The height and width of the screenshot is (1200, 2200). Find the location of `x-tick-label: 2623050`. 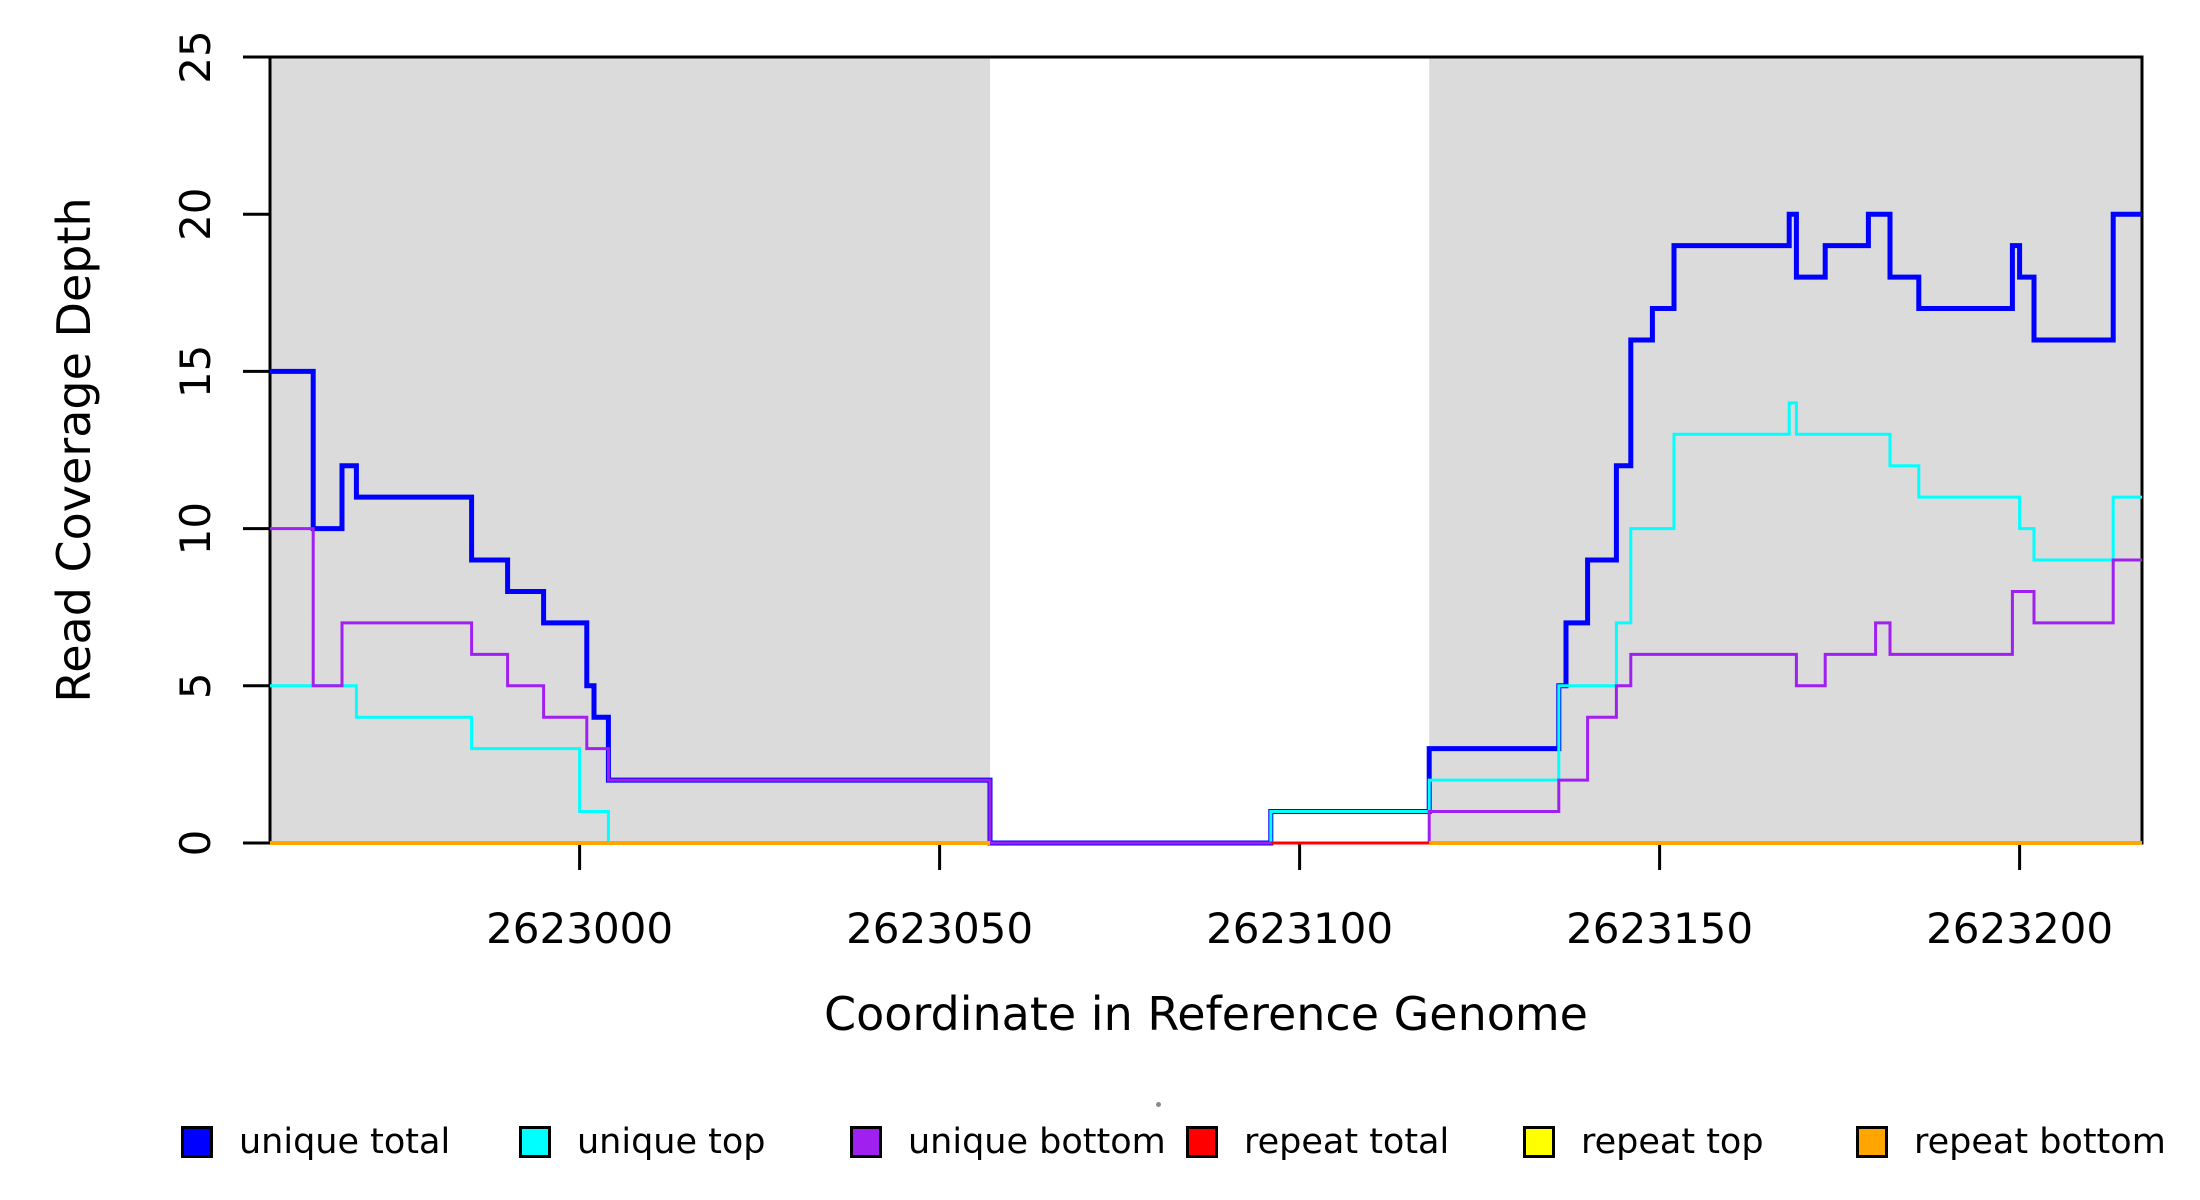

x-tick-label: 2623050 is located at coordinates (939, 928).